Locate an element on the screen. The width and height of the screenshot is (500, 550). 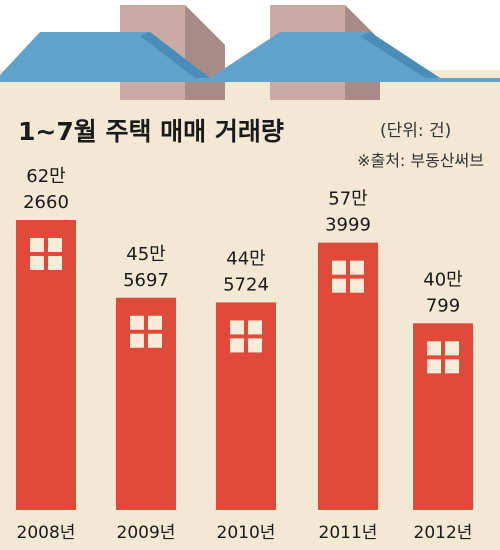
value-label-top: 45만 is located at coordinates (145, 254).